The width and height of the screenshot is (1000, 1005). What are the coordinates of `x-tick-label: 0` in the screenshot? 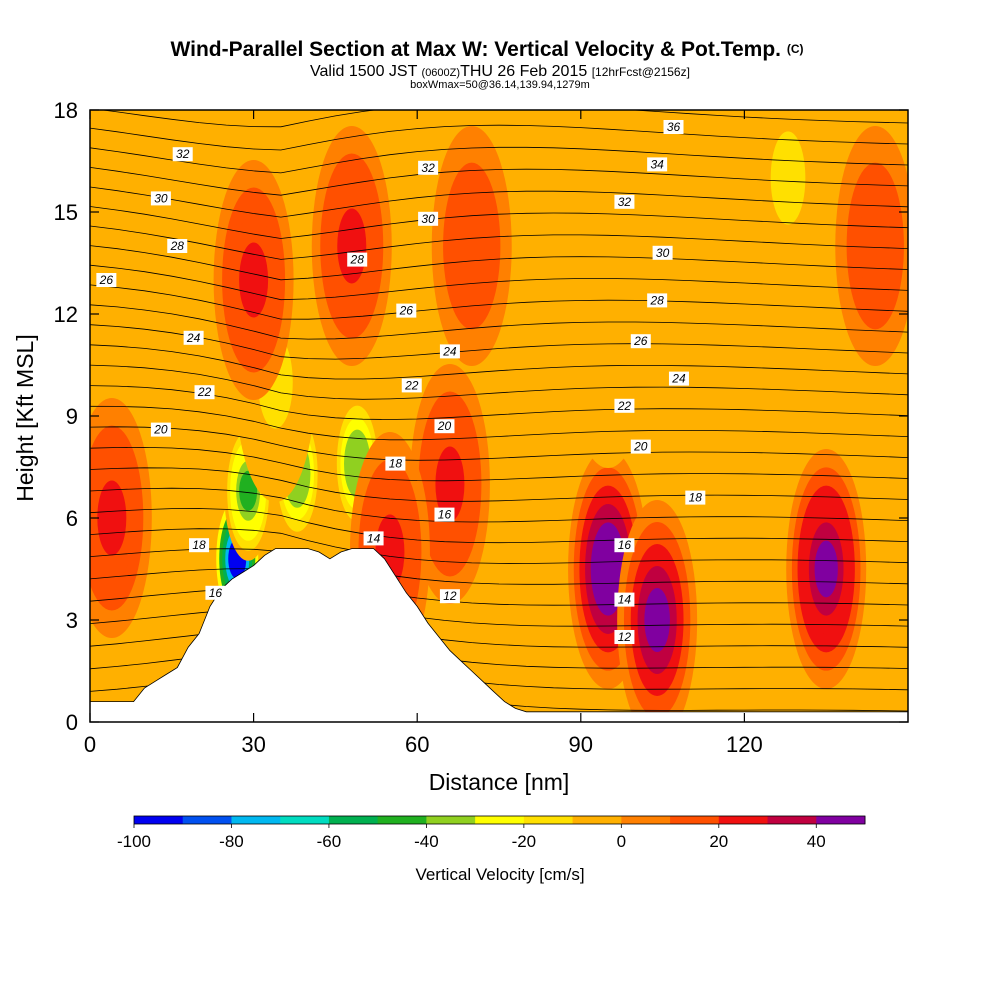 It's located at (90, 744).